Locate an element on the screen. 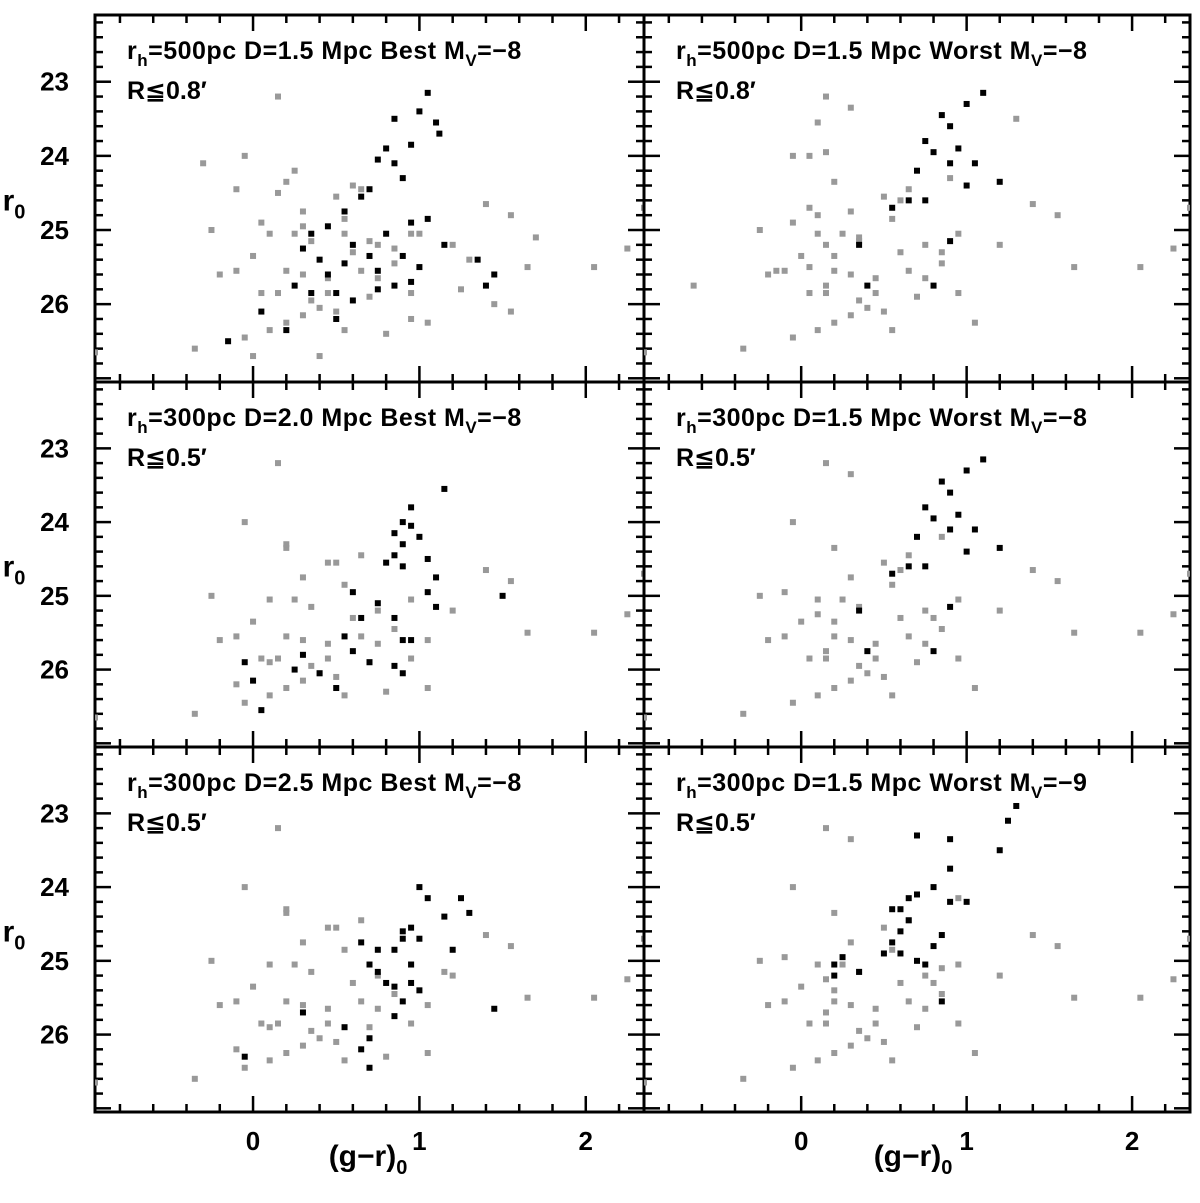  panel-title: rh=300pc D=1.5 Mpc Worst MV=−8 is located at coordinates (881, 420).